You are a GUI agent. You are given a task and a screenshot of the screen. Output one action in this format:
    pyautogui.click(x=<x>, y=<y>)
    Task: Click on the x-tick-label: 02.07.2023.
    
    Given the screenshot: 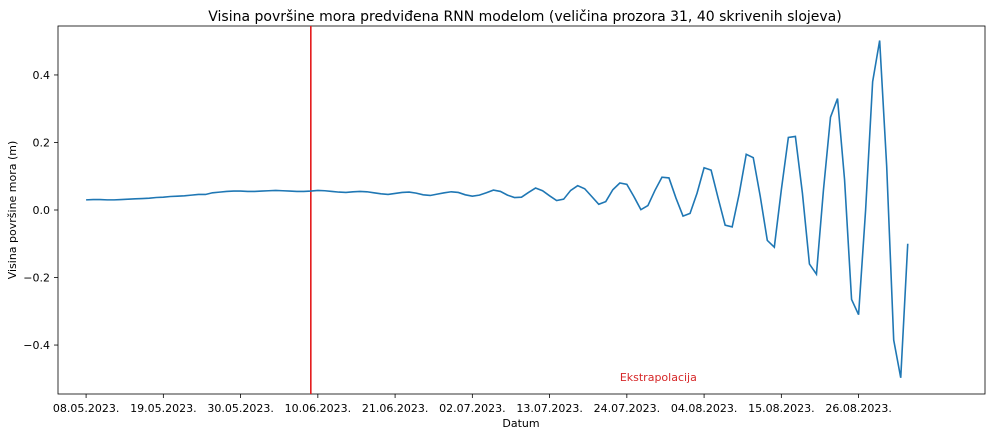 What is the action you would take?
    pyautogui.click(x=472, y=408)
    